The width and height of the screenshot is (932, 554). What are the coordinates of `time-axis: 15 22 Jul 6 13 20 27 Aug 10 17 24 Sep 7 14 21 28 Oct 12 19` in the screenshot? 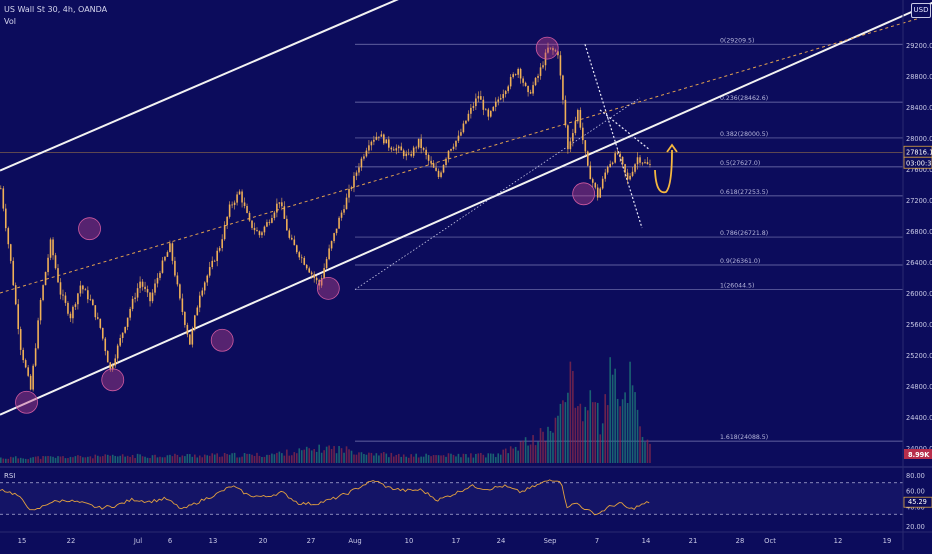 It's located at (466, 538).